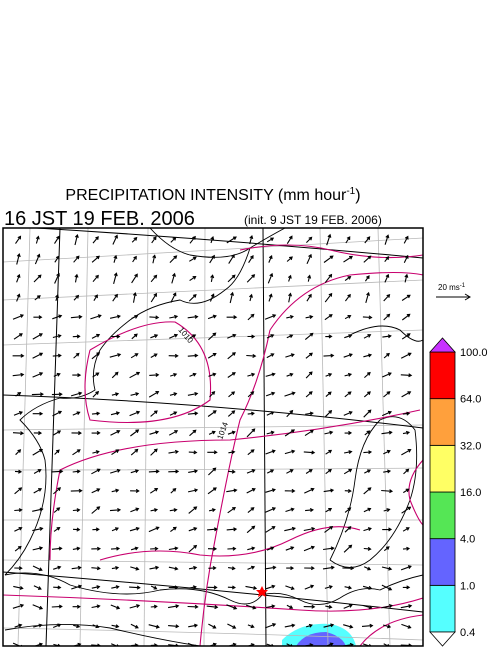 The image size is (500, 650). What do you see at coordinates (313, 220) in the screenshot?
I see `init-time: (init. 9 JST 19 FEB. 2006)` at bounding box center [313, 220].